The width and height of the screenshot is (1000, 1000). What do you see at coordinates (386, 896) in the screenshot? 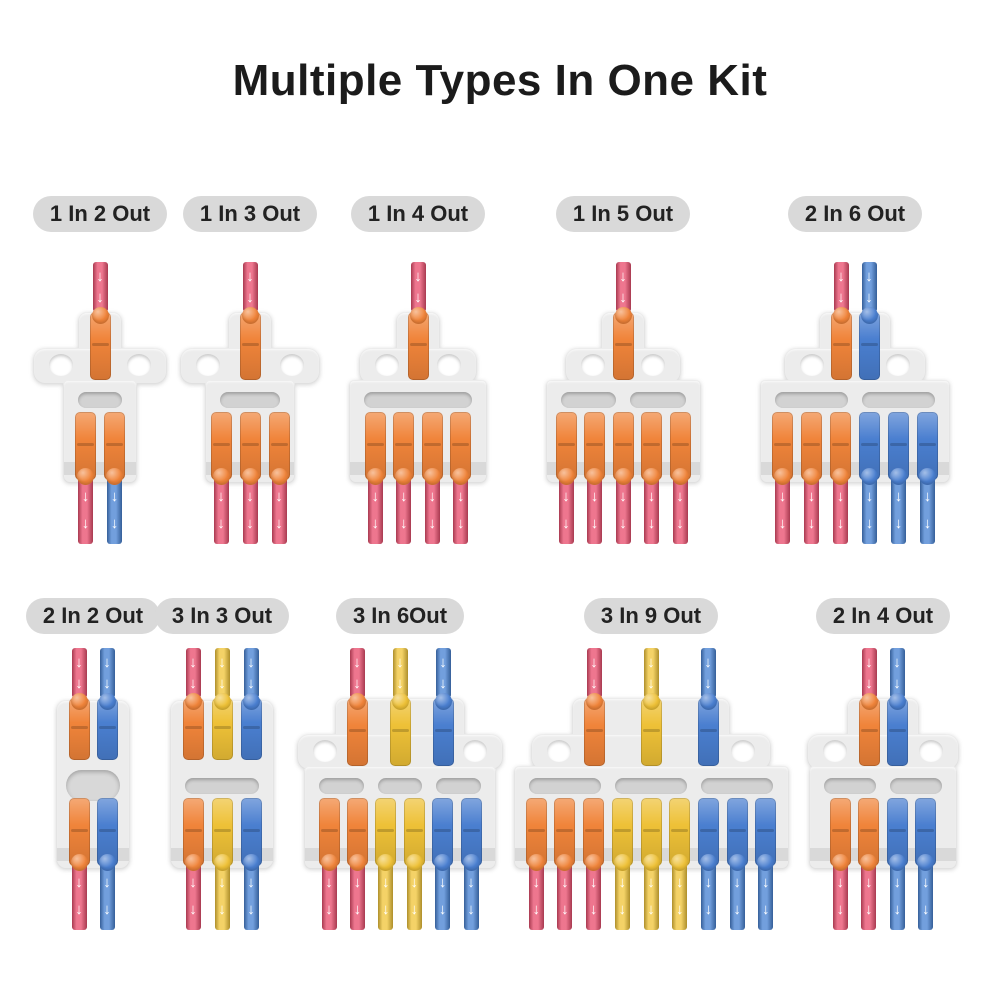
I see `output-wire-yellow: ↓ ↓` at bounding box center [386, 896].